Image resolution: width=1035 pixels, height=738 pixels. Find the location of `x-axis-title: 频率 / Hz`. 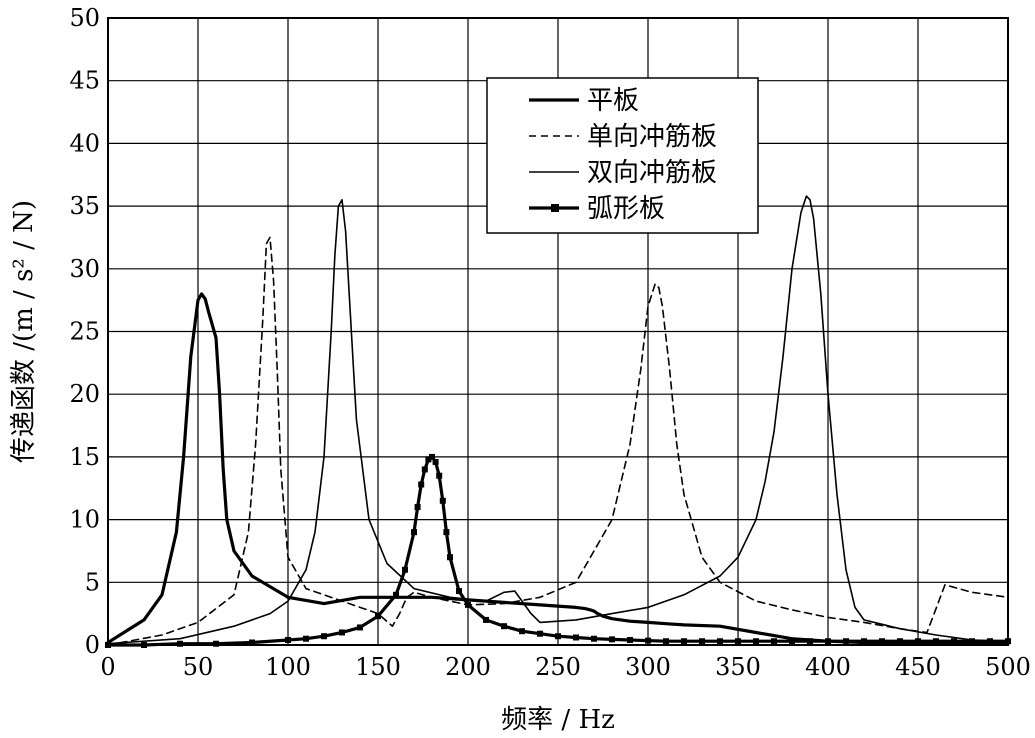

x-axis-title: 频率 / Hz is located at coordinates (558, 720).